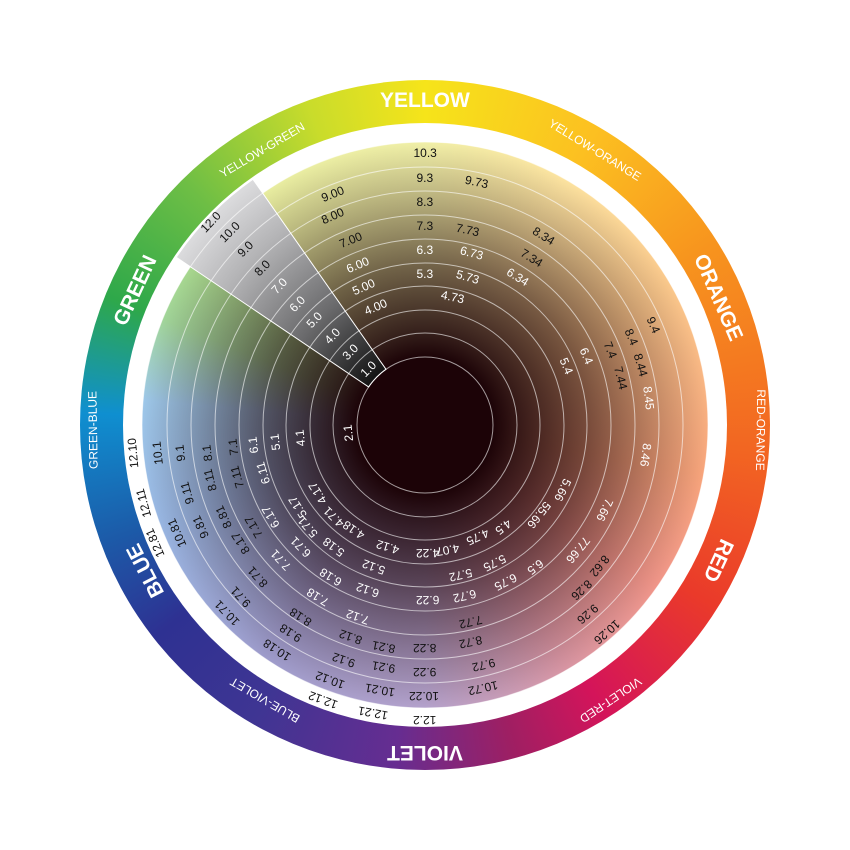 The height and width of the screenshot is (850, 850). I want to click on shade-label: 4.1, so click(300, 438).